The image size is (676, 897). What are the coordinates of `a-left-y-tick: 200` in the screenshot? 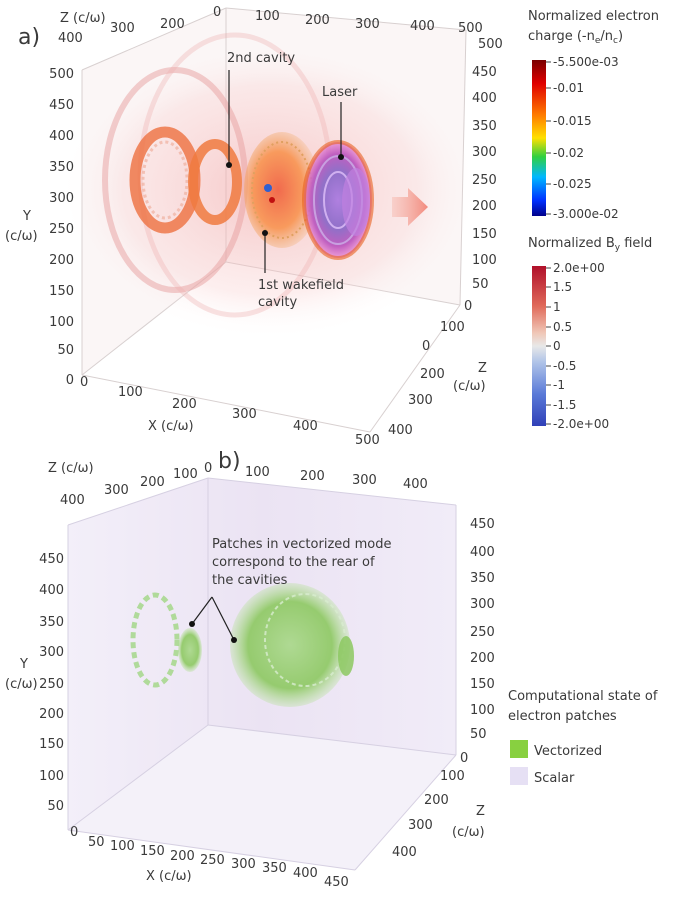 It's located at (61, 260).